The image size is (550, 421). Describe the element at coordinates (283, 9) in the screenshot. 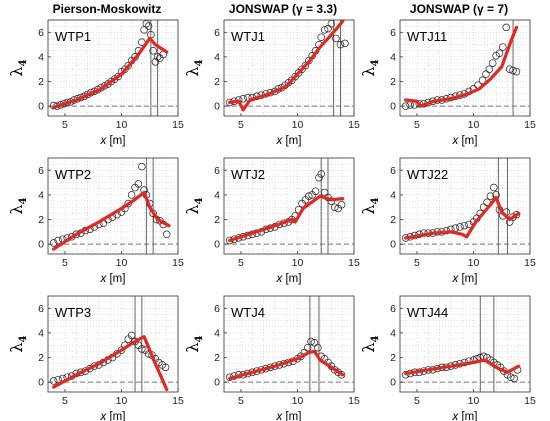

I see `column-title-jonswap-33: JONSWAP (γ = 3.3)` at that location.